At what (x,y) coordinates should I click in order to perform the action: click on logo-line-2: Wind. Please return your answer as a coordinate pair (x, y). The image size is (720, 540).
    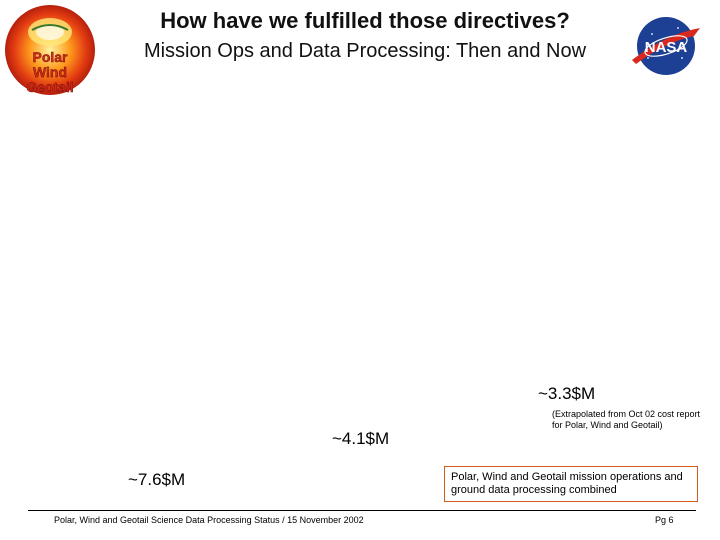
    Looking at the image, I should click on (50, 72).